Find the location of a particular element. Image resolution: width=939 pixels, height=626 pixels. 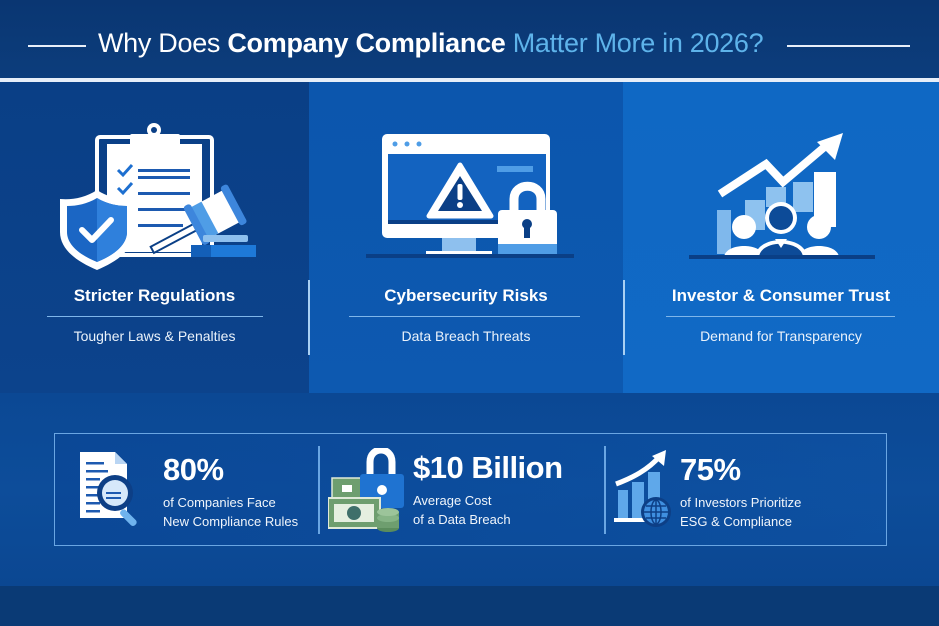

title-rule-right is located at coordinates (848, 46).